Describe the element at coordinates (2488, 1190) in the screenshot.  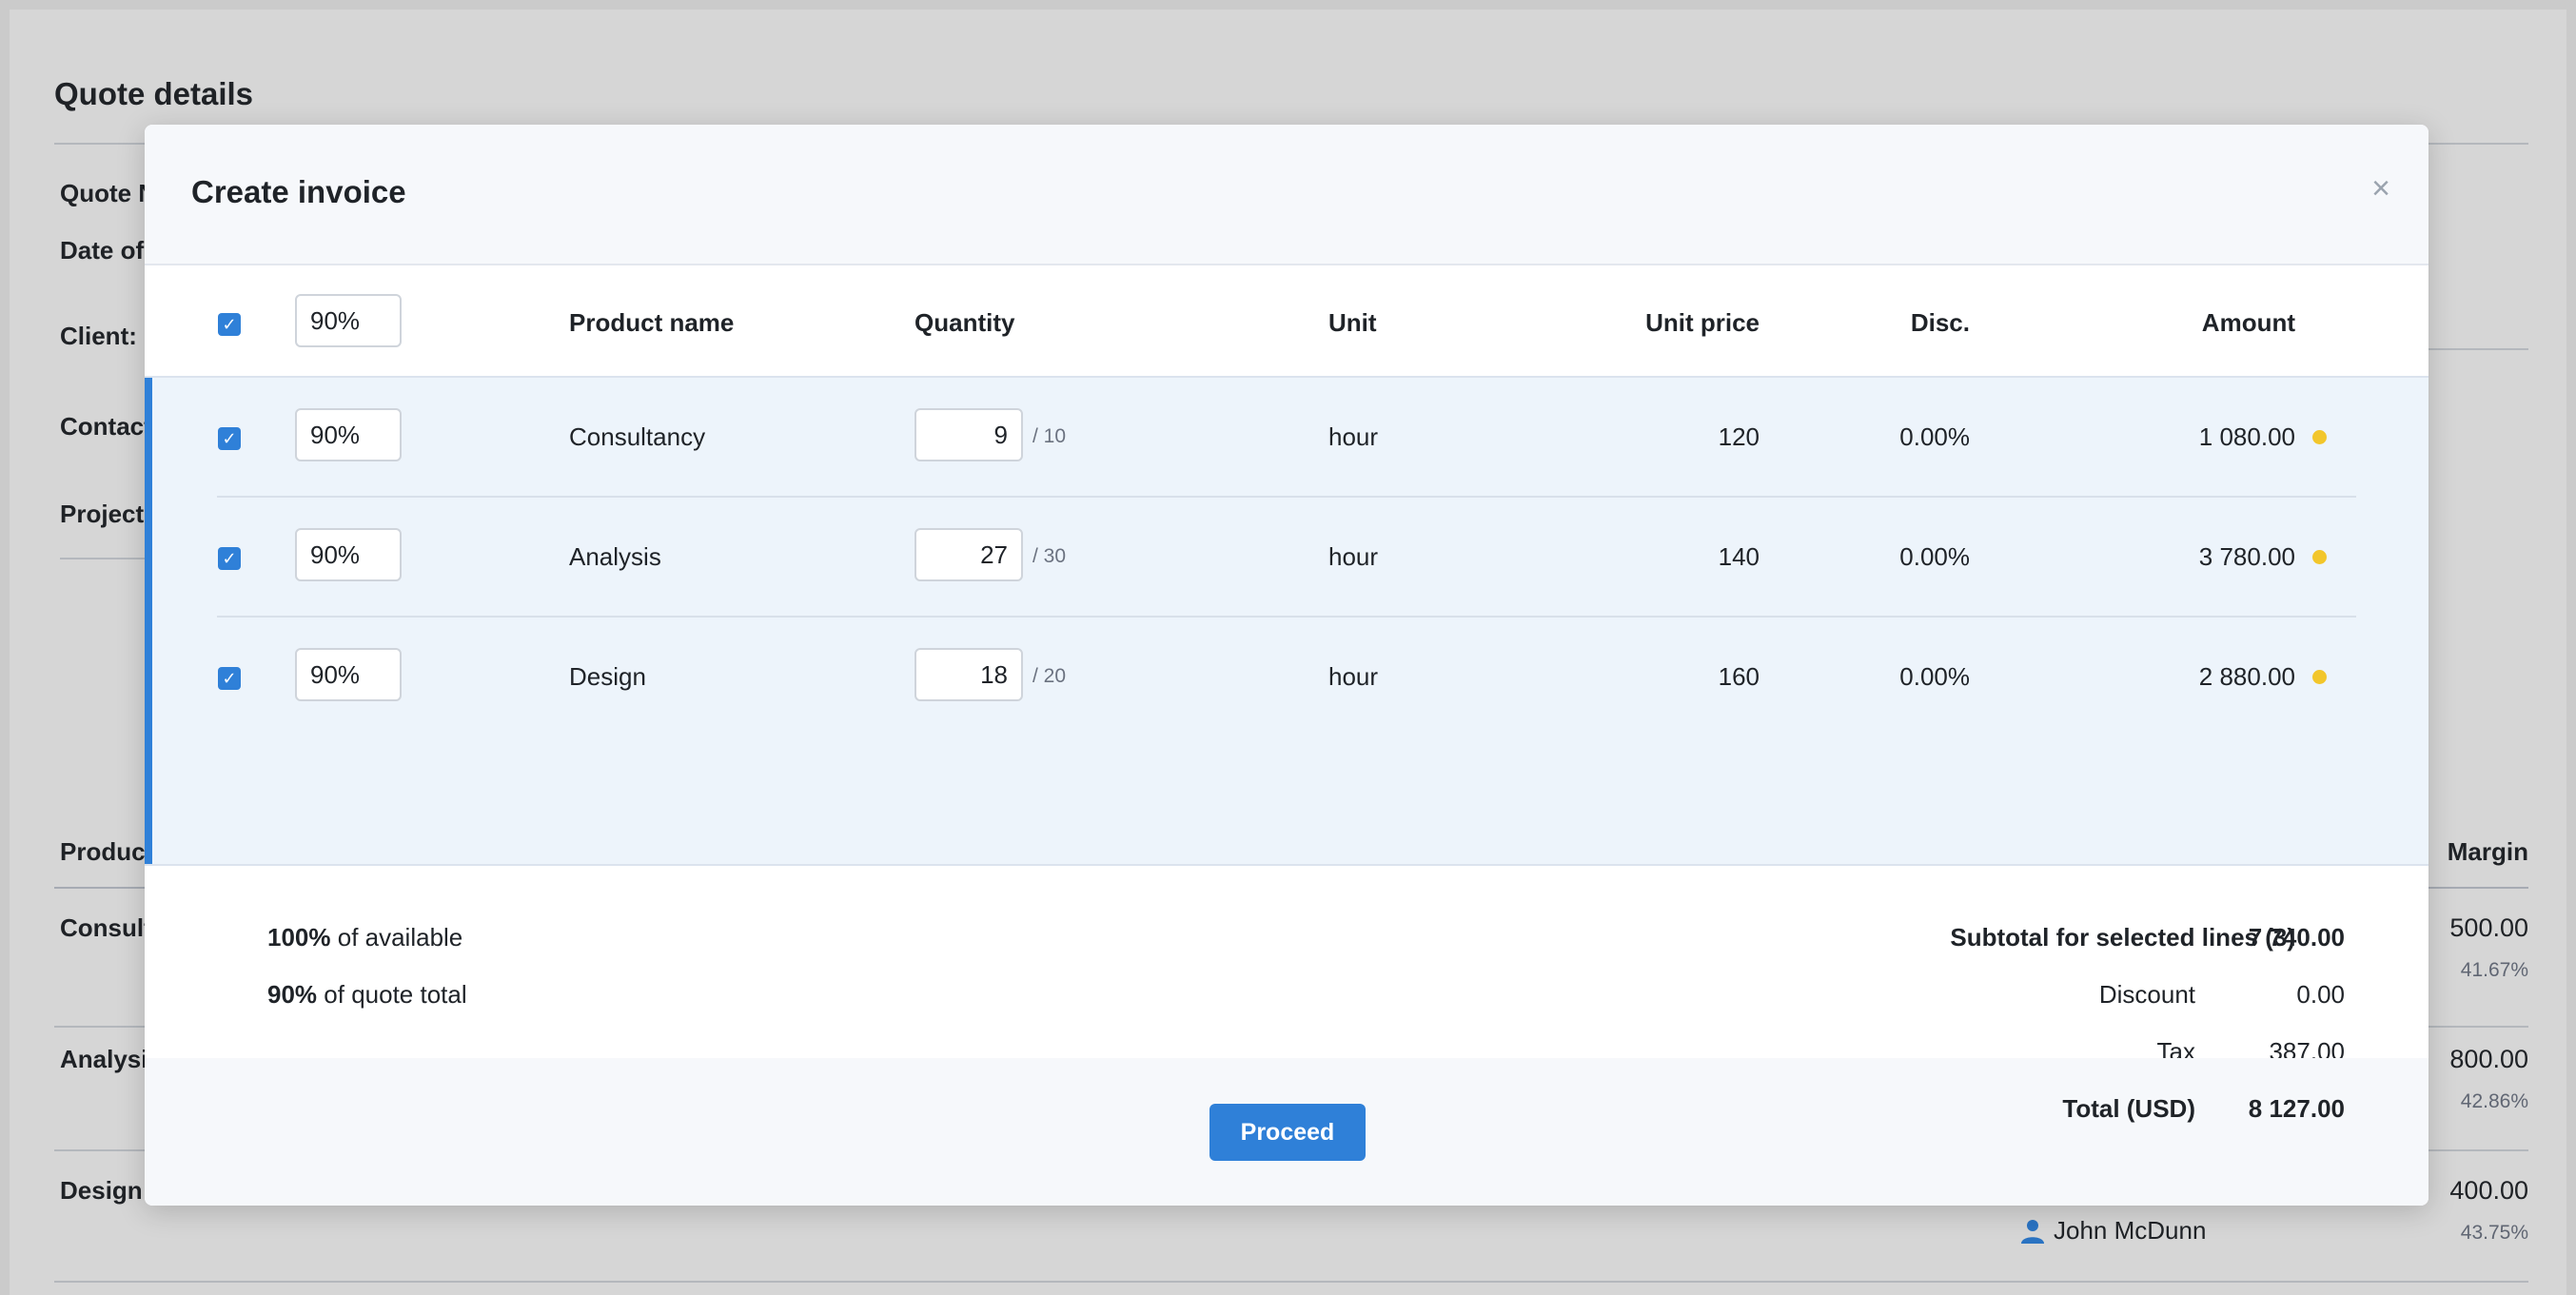
I see `row-margin: 400.00` at that location.